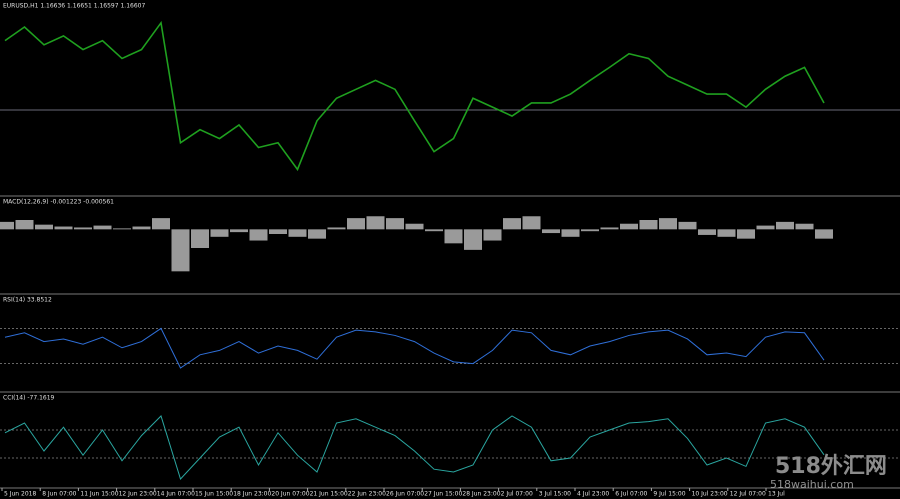 This screenshot has width=900, height=499. What do you see at coordinates (138, 494) in the screenshot?
I see `x-tick-label: 12 Jun 23:00` at bounding box center [138, 494].